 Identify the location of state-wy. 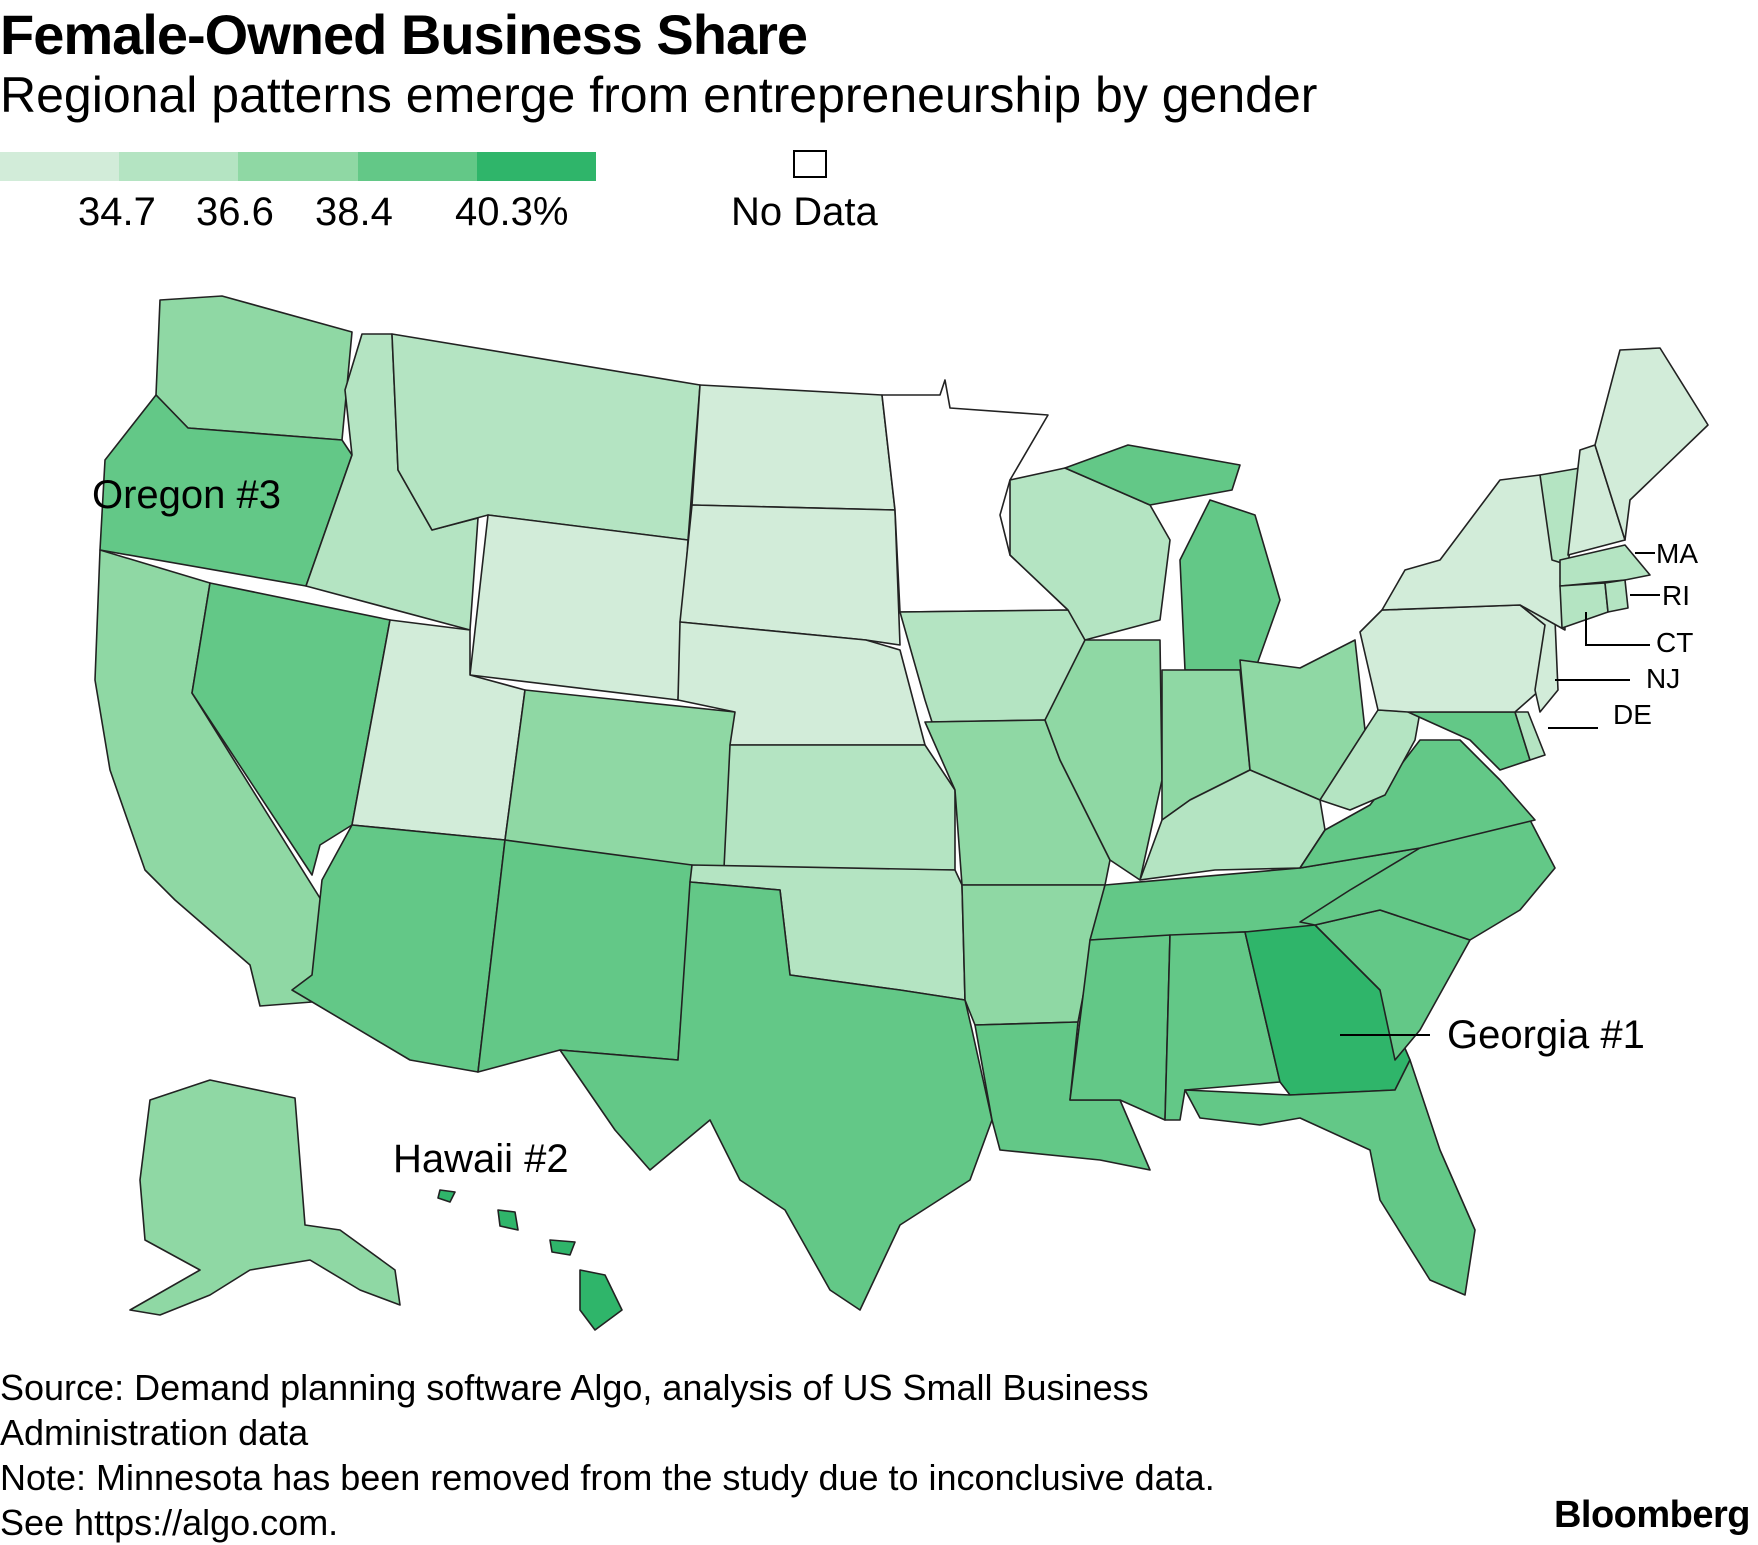
(579, 607).